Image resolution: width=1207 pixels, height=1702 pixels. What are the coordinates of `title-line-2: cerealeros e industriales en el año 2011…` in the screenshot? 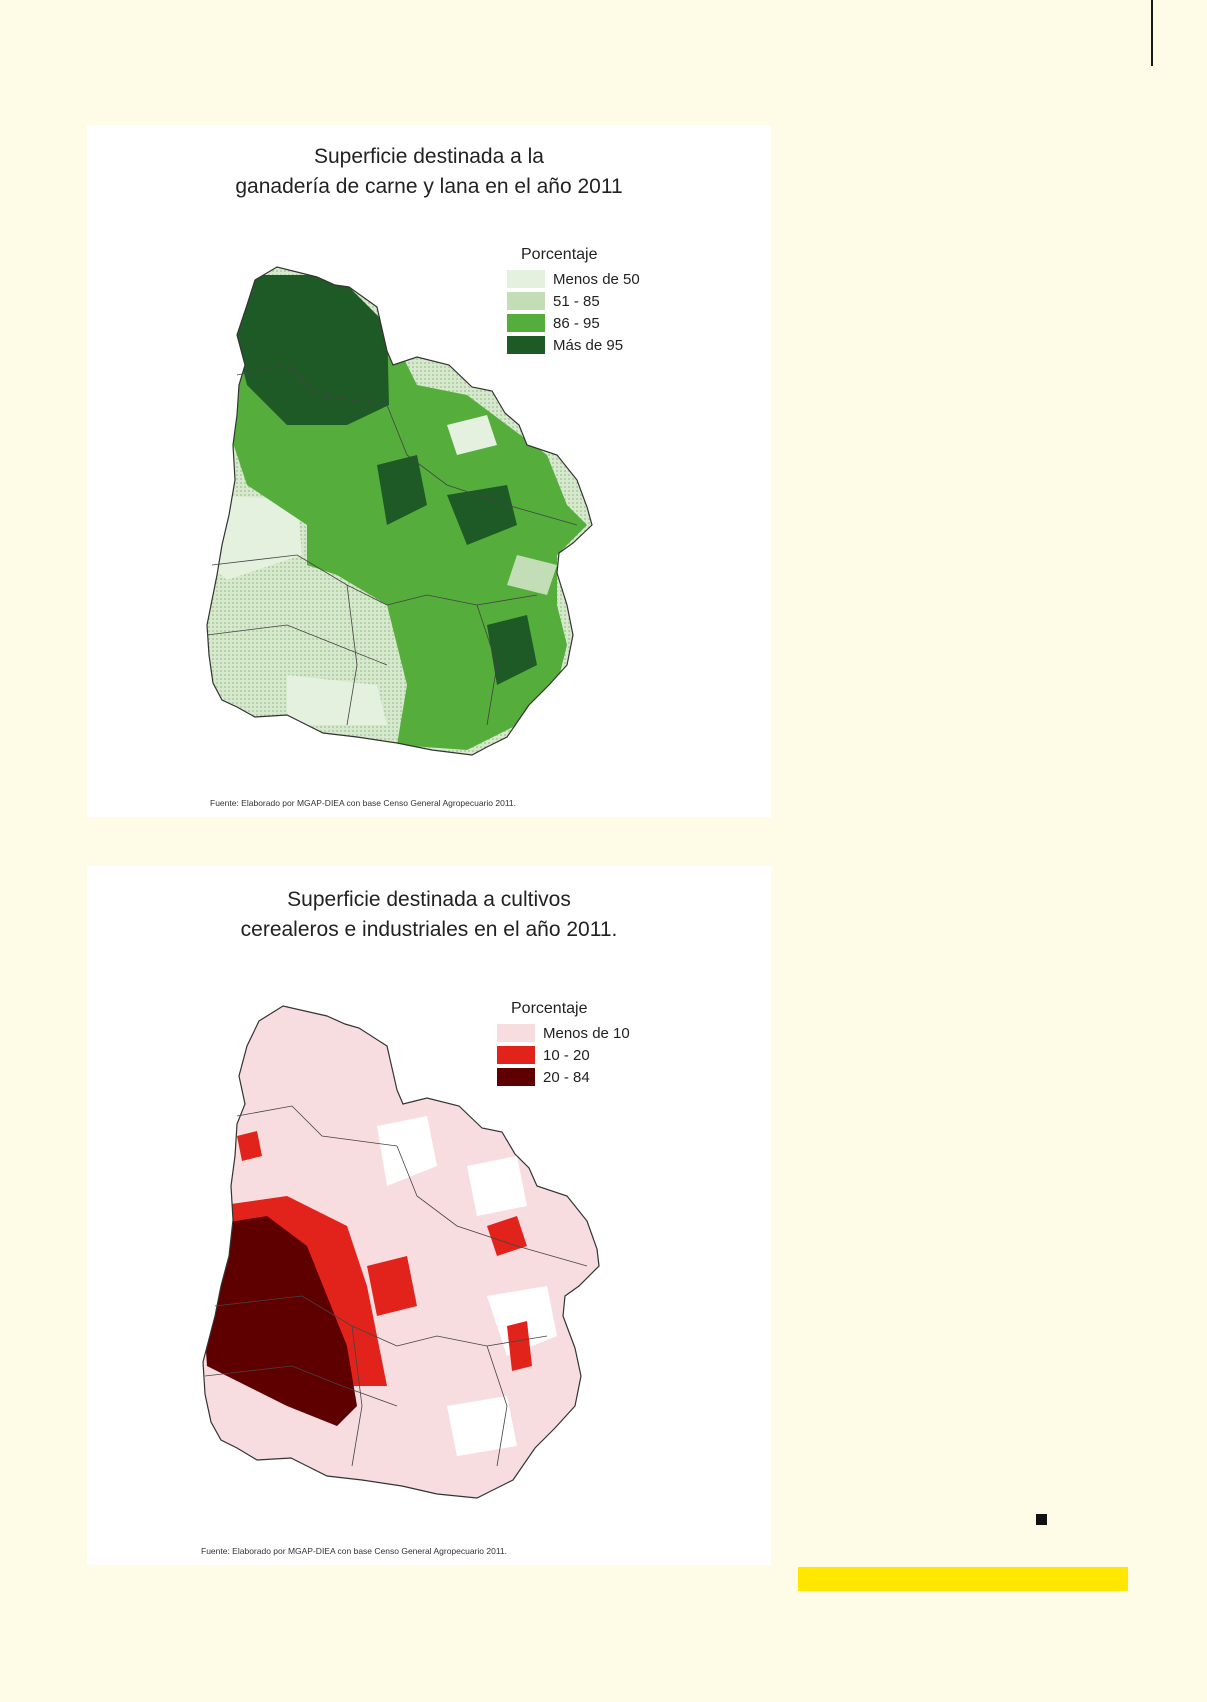 It's located at (429, 929).